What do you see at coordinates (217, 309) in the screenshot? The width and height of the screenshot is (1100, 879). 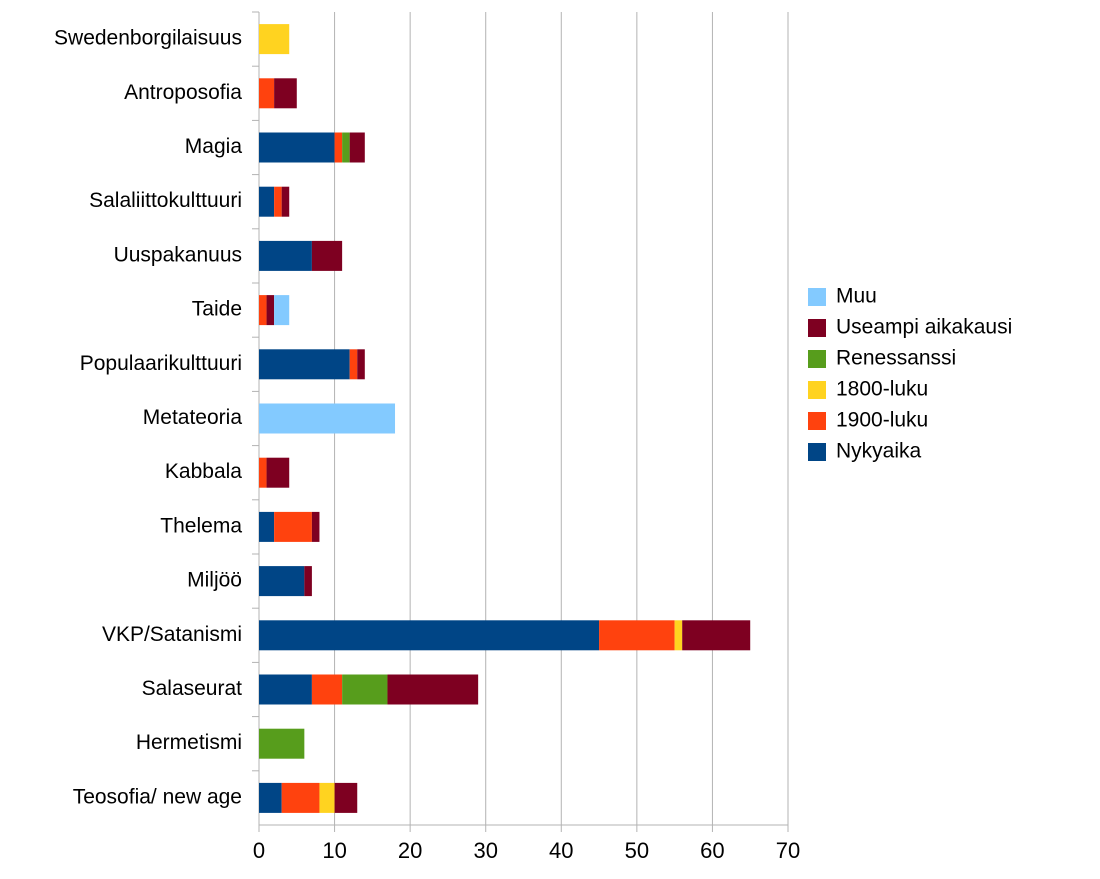 I see `y-tick-label: Taide` at bounding box center [217, 309].